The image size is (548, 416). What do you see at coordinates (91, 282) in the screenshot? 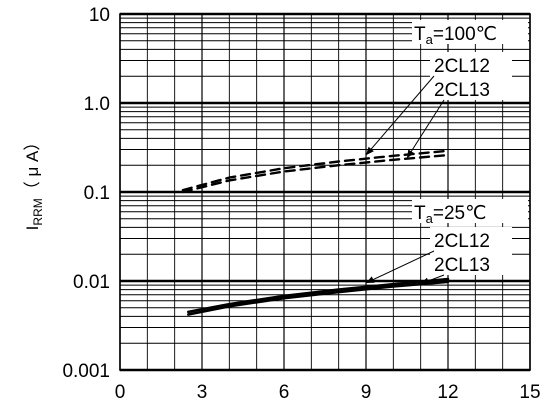
I see `y-tick-label: 0.01` at bounding box center [91, 282].